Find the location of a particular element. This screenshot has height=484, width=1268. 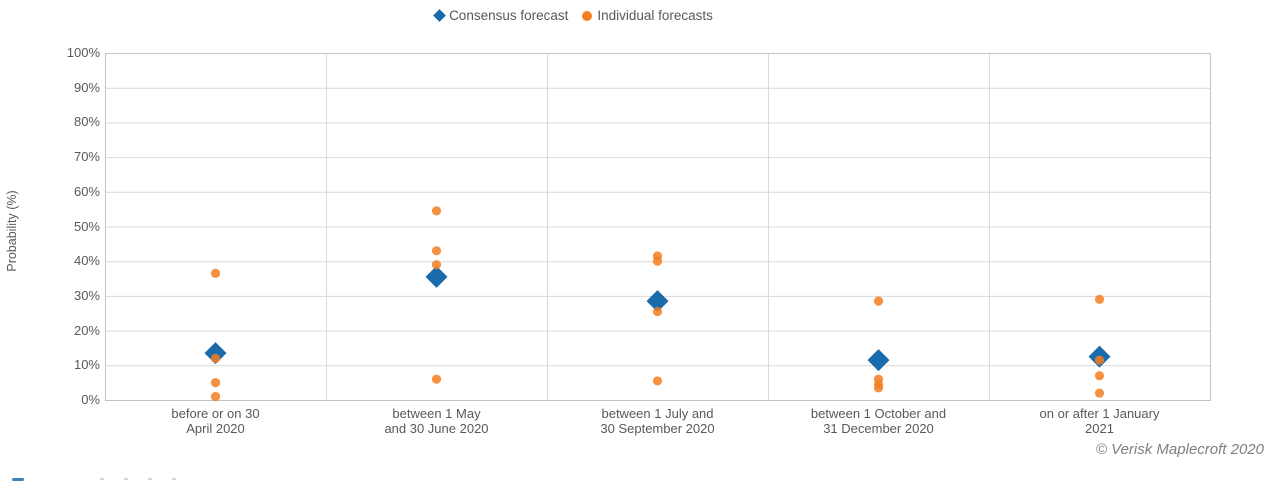

x-category-label: between 1 July and 30 September 2020 is located at coordinates (658, 421).